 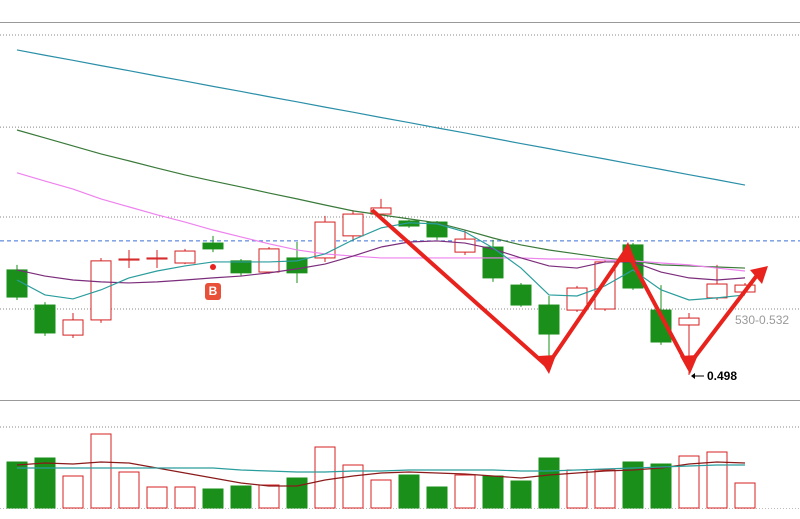 What do you see at coordinates (213, 267) in the screenshot?
I see `signal-dot` at bounding box center [213, 267].